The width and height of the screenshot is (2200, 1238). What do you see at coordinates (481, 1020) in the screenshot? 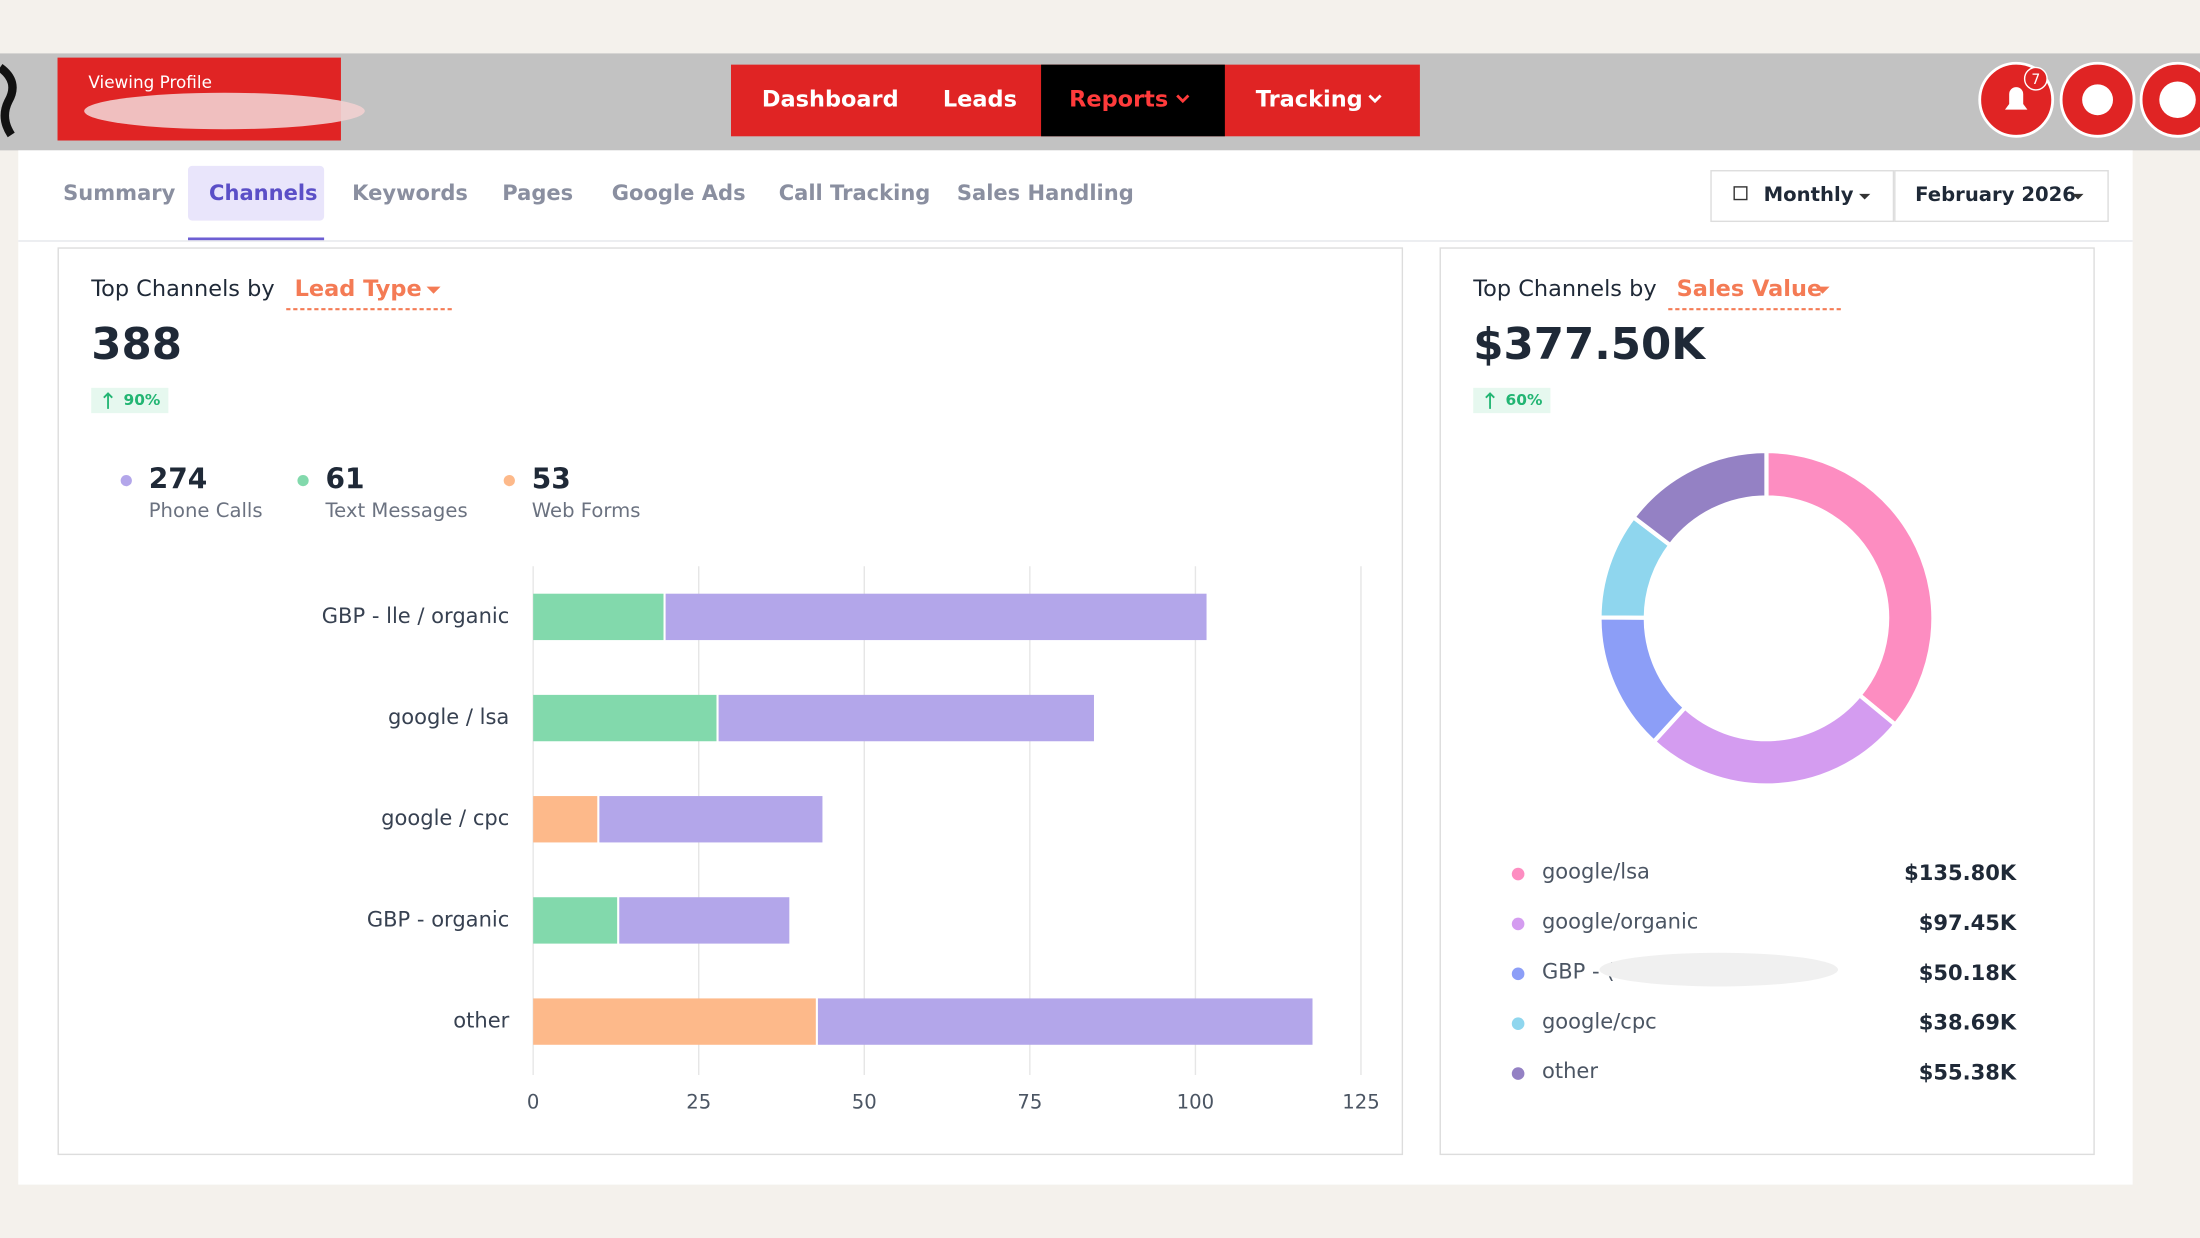
I see `y-tick-label: other` at bounding box center [481, 1020].